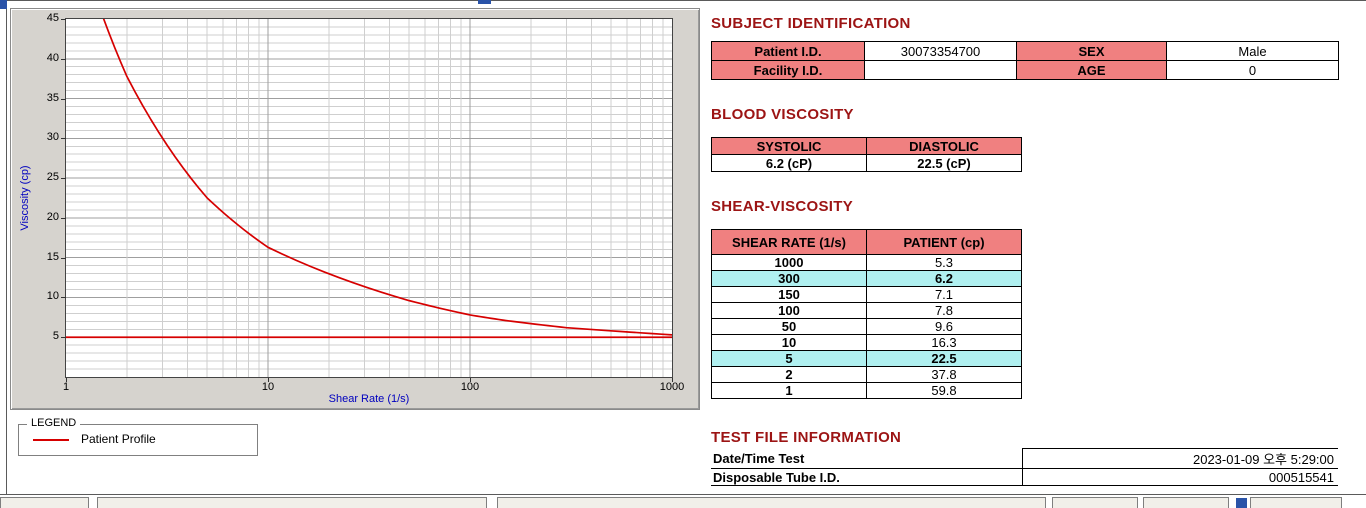 This screenshot has width=1366, height=508. I want to click on y-tick-label: 30, so click(52, 137).